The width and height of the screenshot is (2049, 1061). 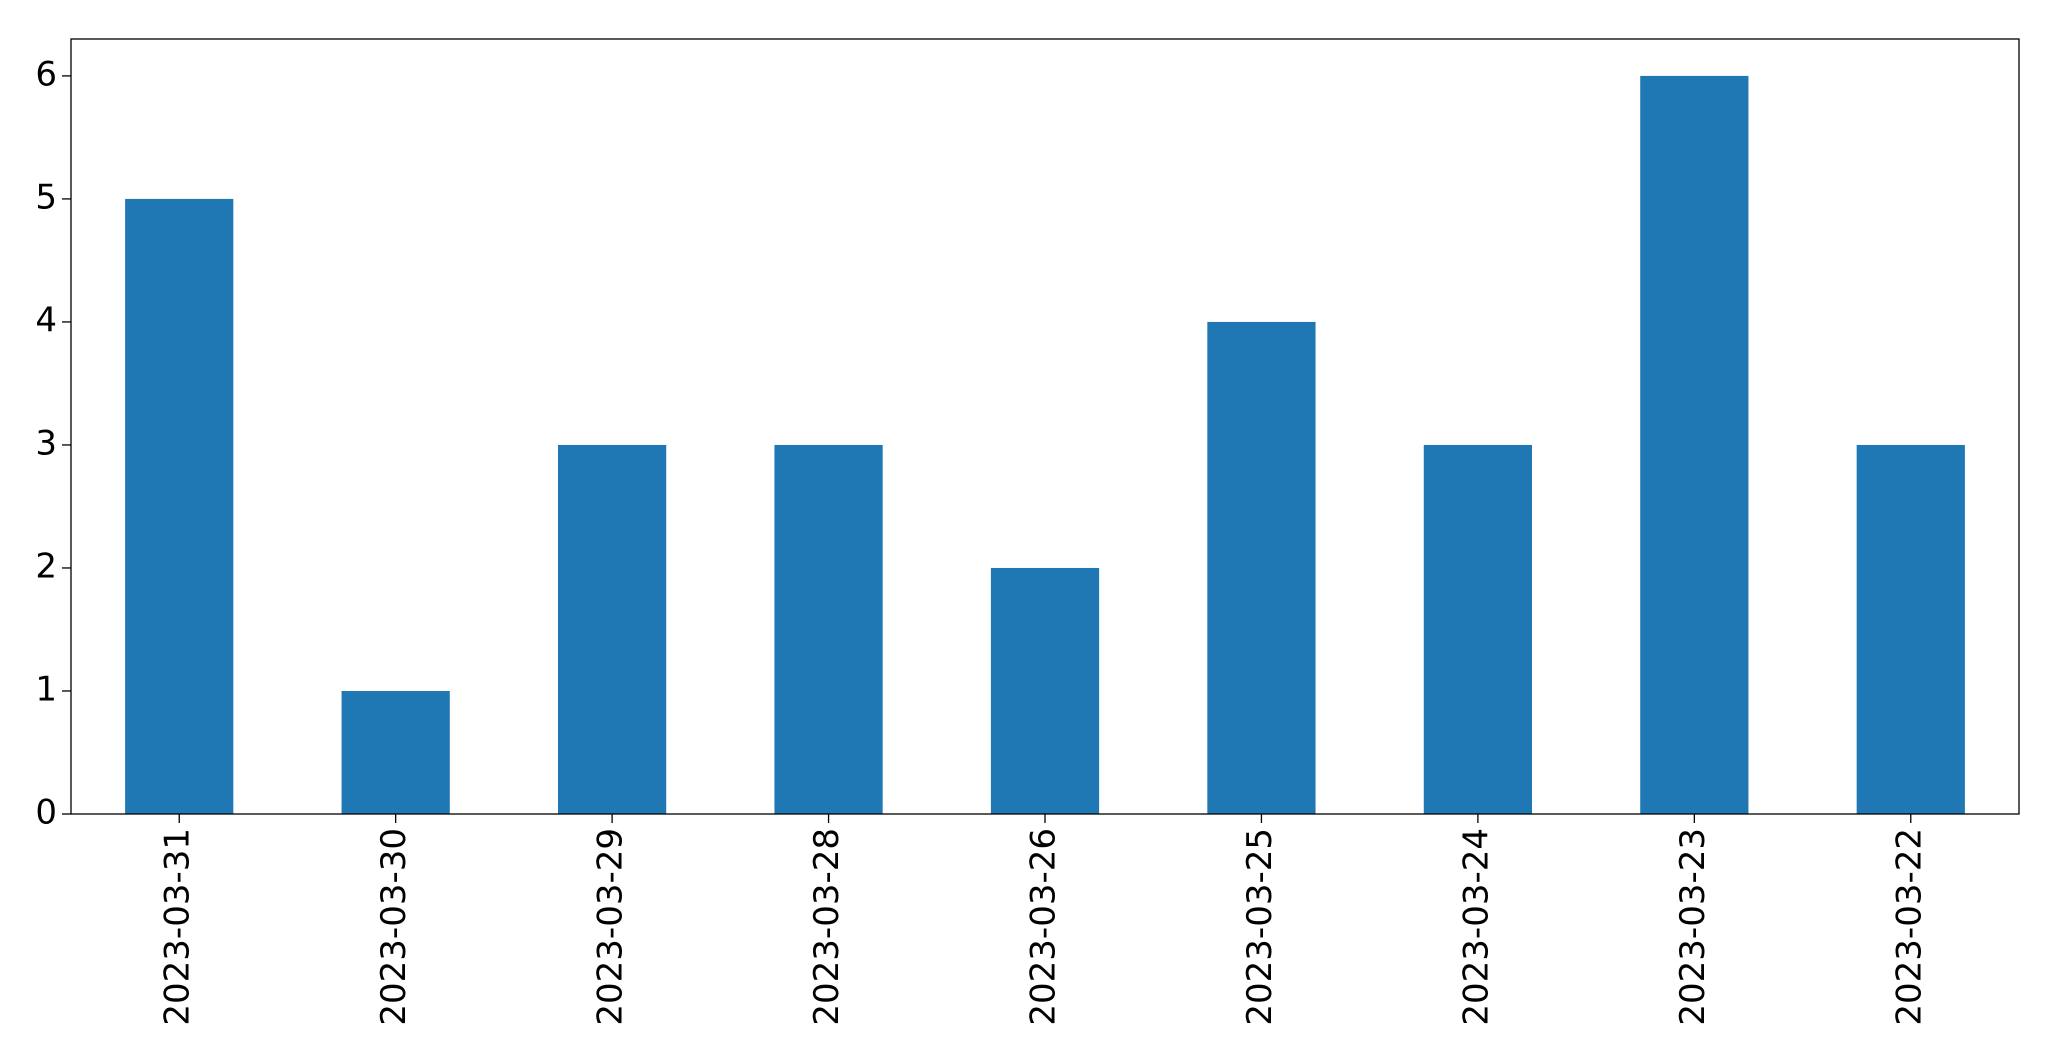 I want to click on x-tick-label: 2023-03-30, so click(x=394, y=927).